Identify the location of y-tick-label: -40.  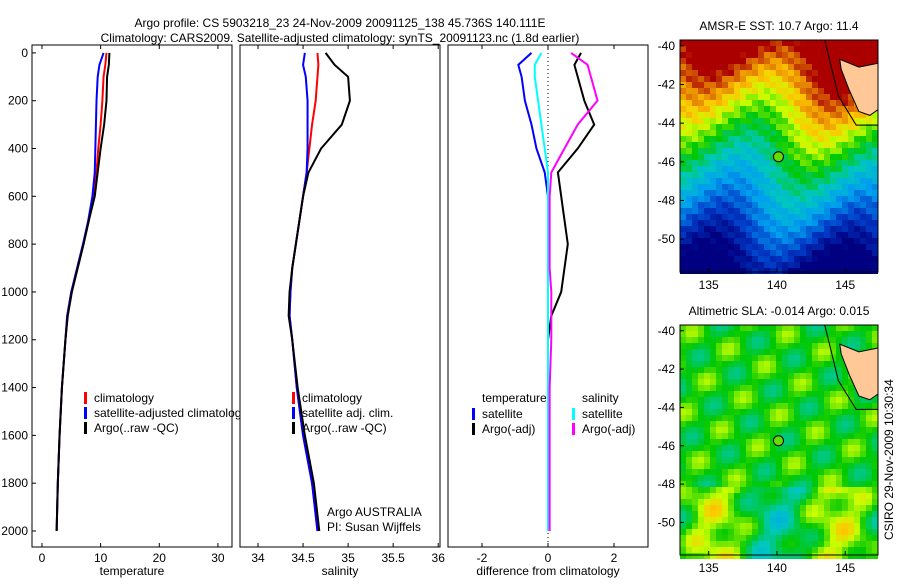
(667, 331).